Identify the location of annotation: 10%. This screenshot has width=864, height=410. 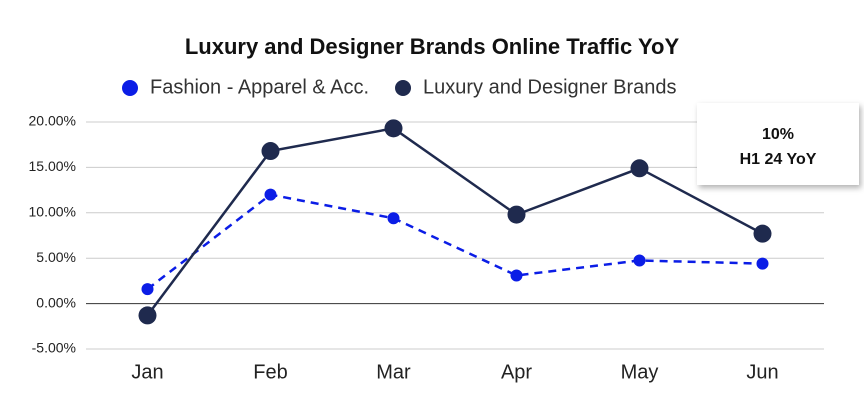
(778, 134).